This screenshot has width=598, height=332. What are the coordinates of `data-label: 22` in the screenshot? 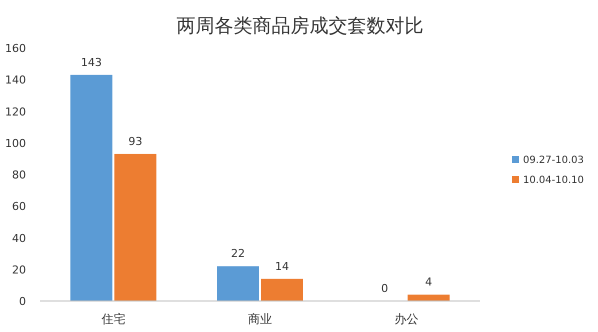 It's located at (238, 253).